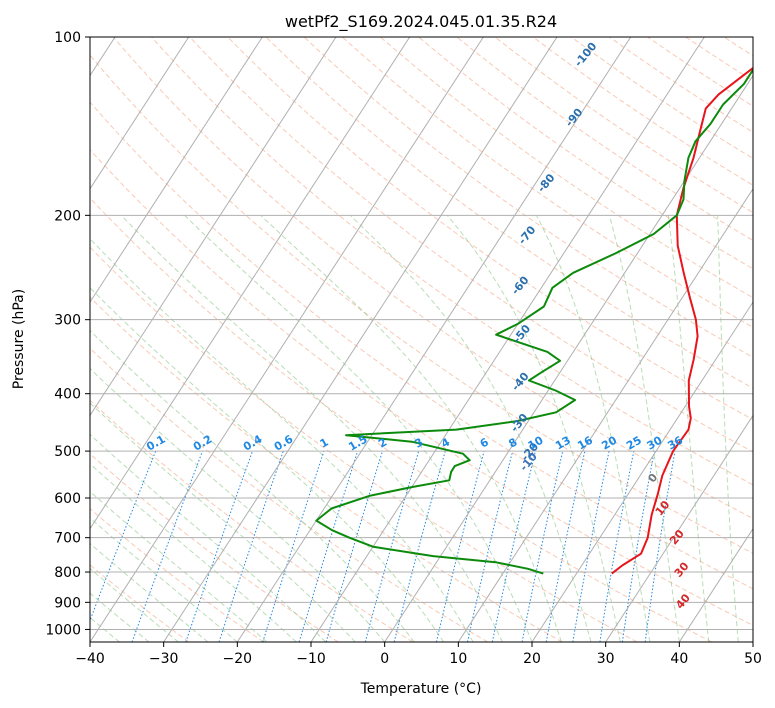 The image size is (775, 708). I want to click on y-axis: 100 200 300 400 500 600 700 800 900 1000, so click(67, 334).